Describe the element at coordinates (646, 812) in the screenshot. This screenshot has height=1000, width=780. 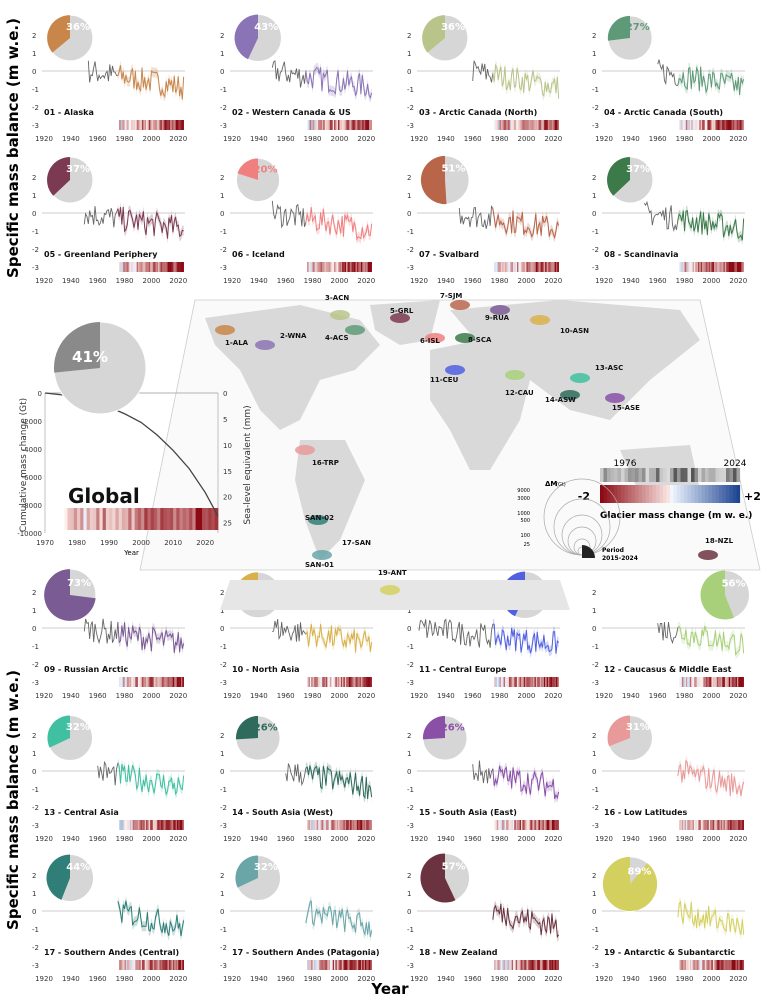
I see `region-label: 16 - Low Latitudes` at that location.